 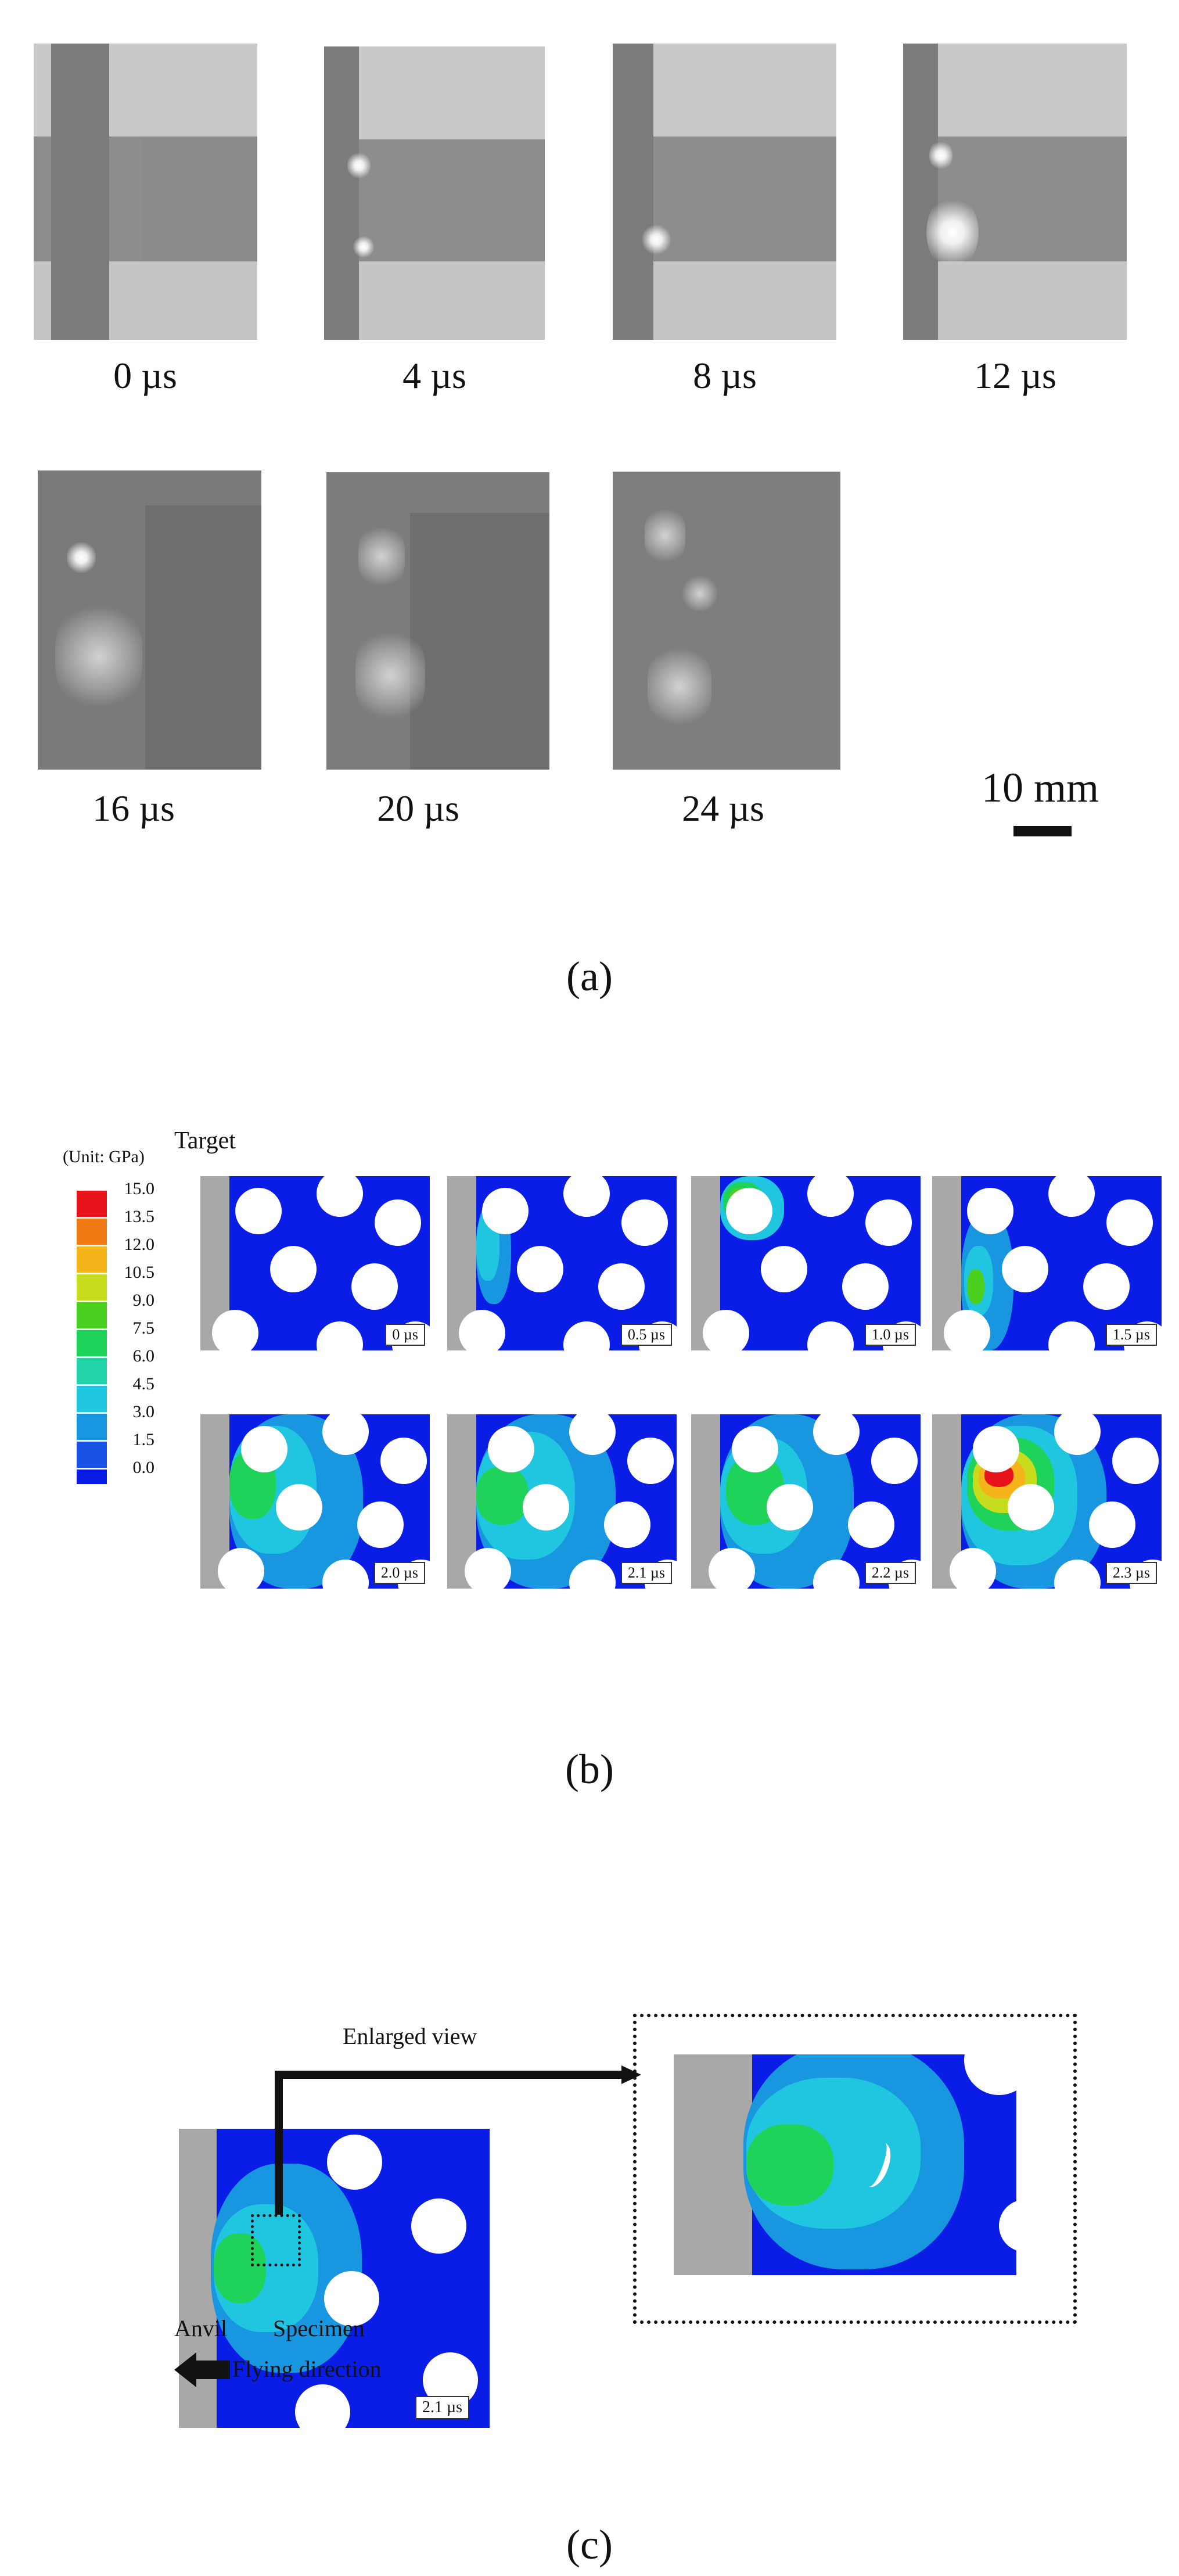 What do you see at coordinates (133, 808) in the screenshot?
I see `time-label-16us: 16 µs` at bounding box center [133, 808].